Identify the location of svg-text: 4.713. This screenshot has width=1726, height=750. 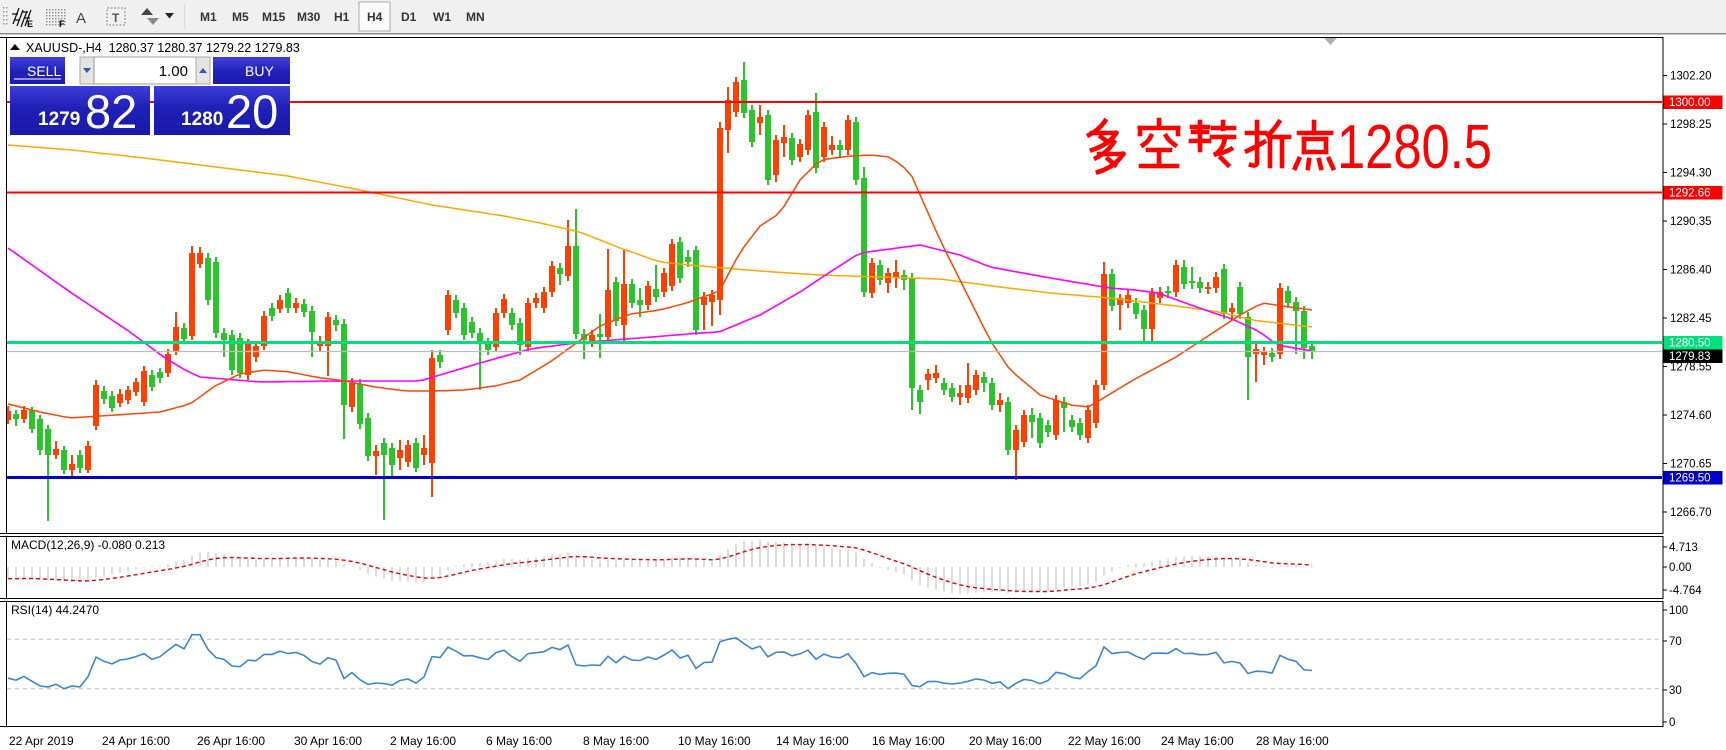
(1683, 548).